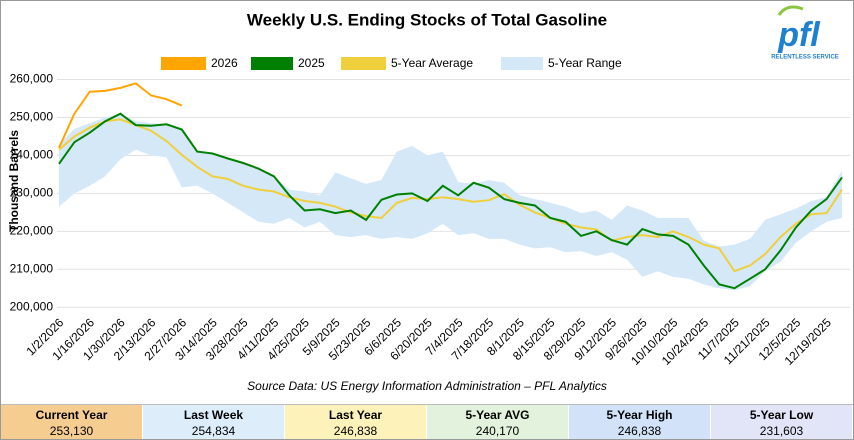  I want to click on summary-value: 231,603, so click(781, 431).